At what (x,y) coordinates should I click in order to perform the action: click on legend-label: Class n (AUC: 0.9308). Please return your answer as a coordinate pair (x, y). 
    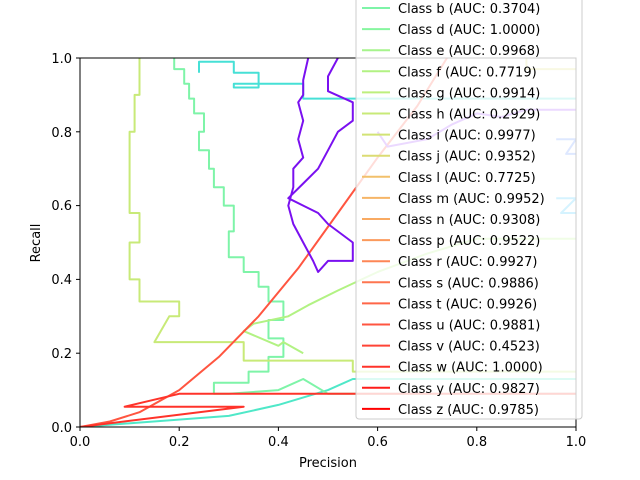
    Looking at the image, I should click on (469, 220).